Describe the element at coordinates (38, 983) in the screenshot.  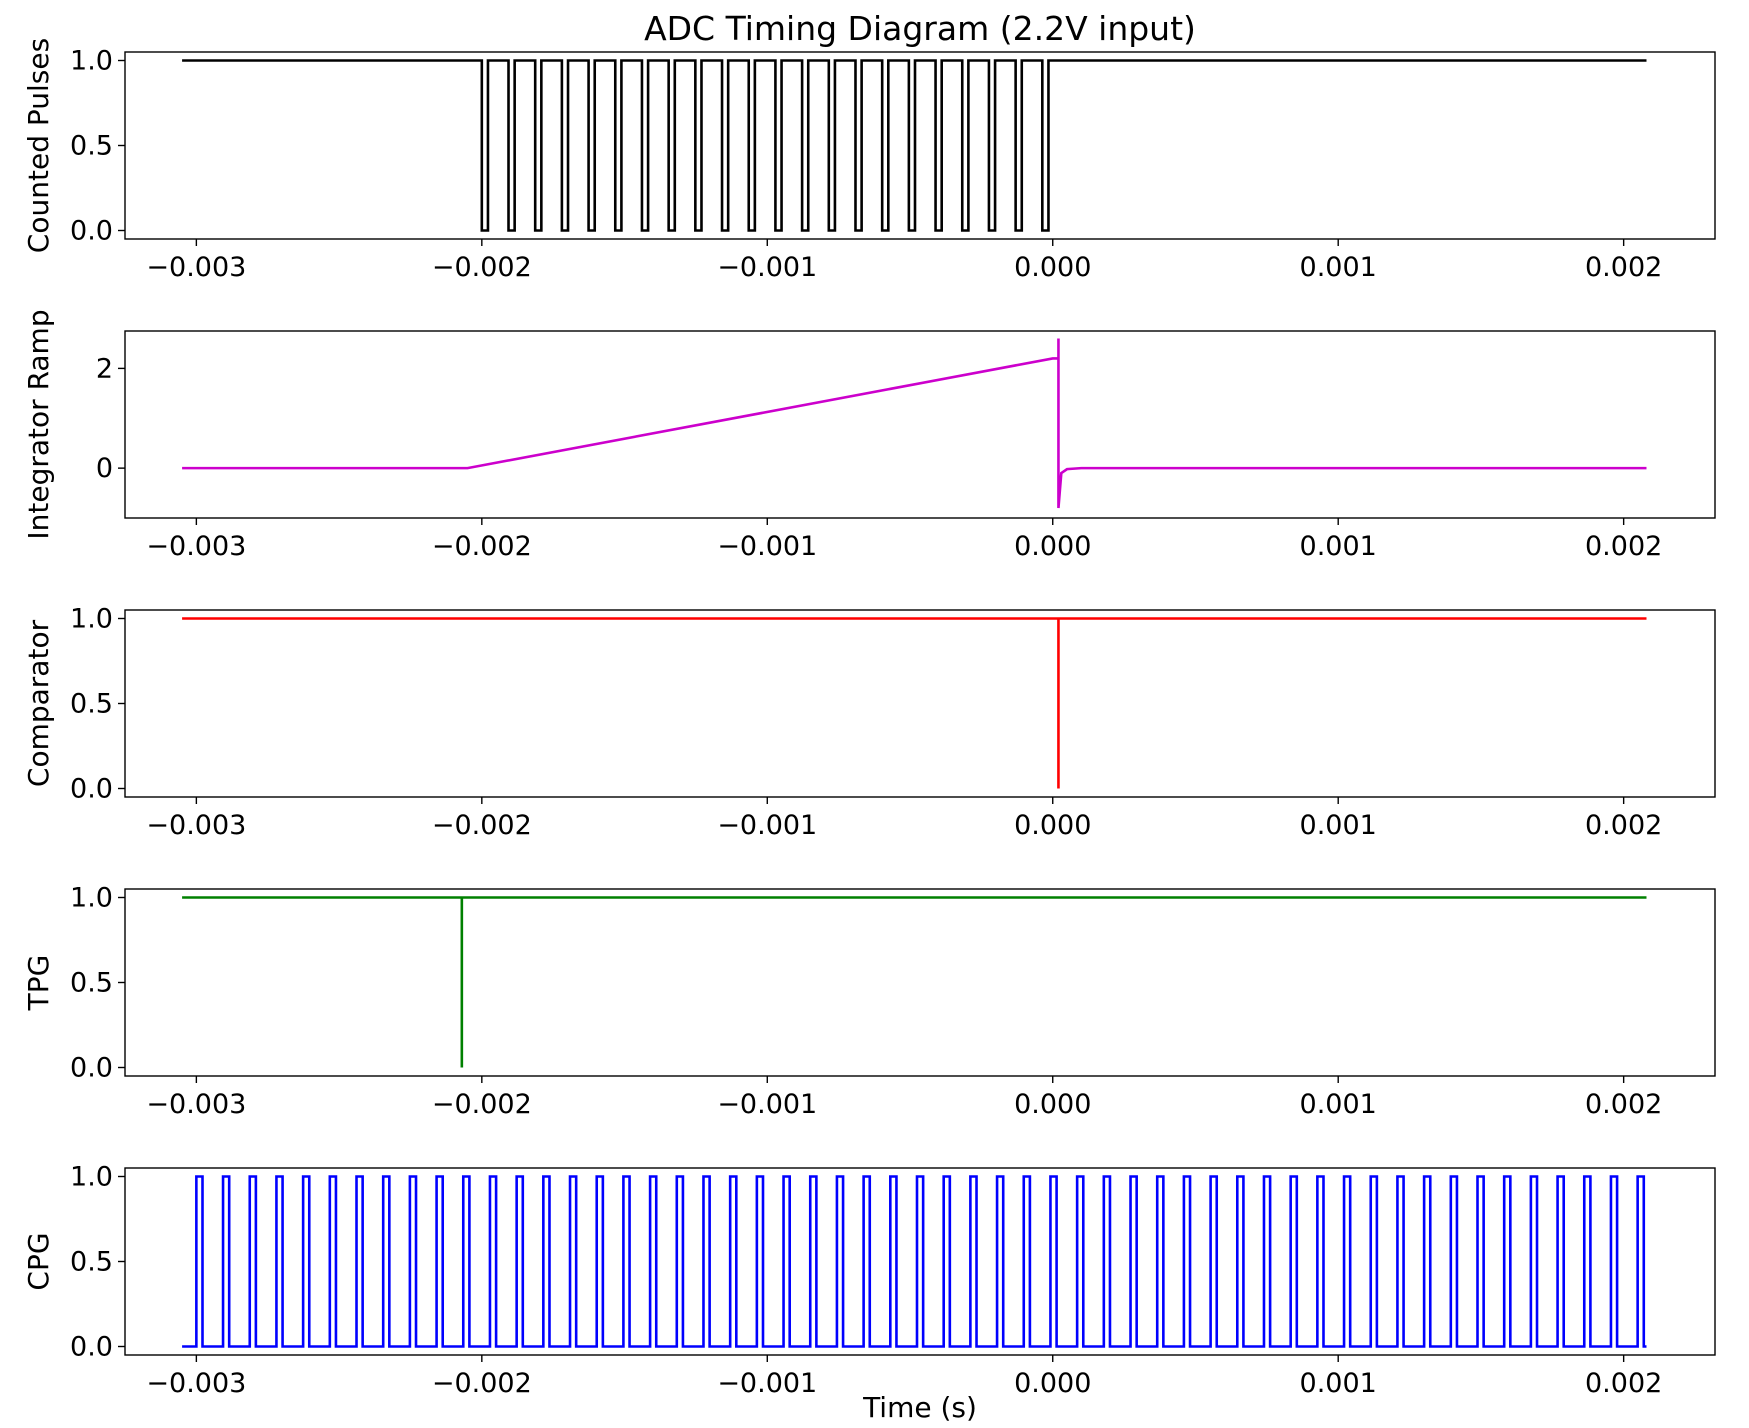
I see `y-axis-label: TPG` at that location.